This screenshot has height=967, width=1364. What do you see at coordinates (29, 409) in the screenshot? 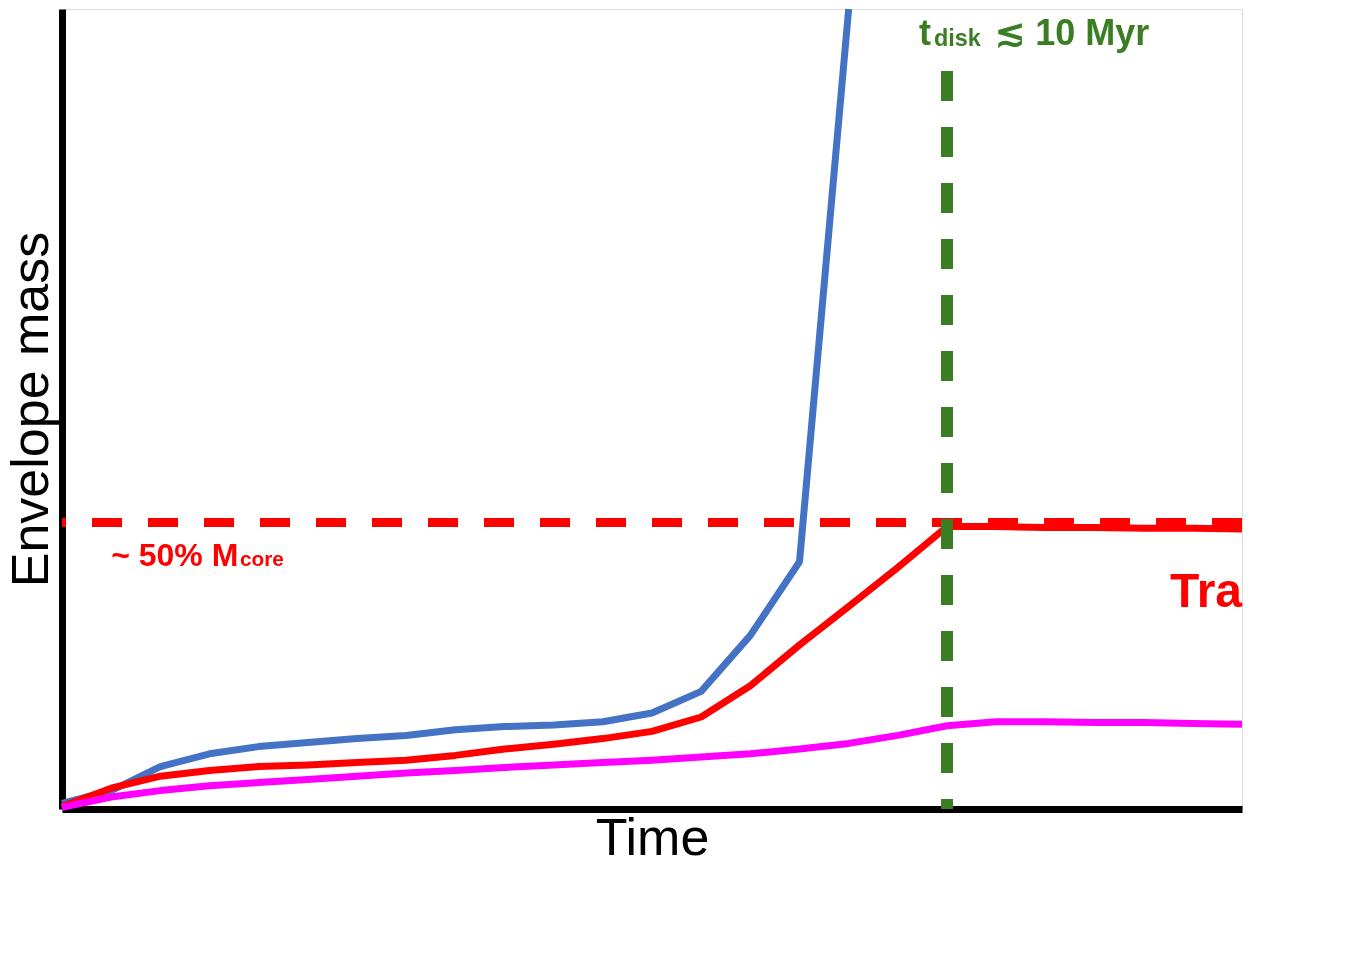
I see `y-axis-title: Envelope mass` at bounding box center [29, 409].